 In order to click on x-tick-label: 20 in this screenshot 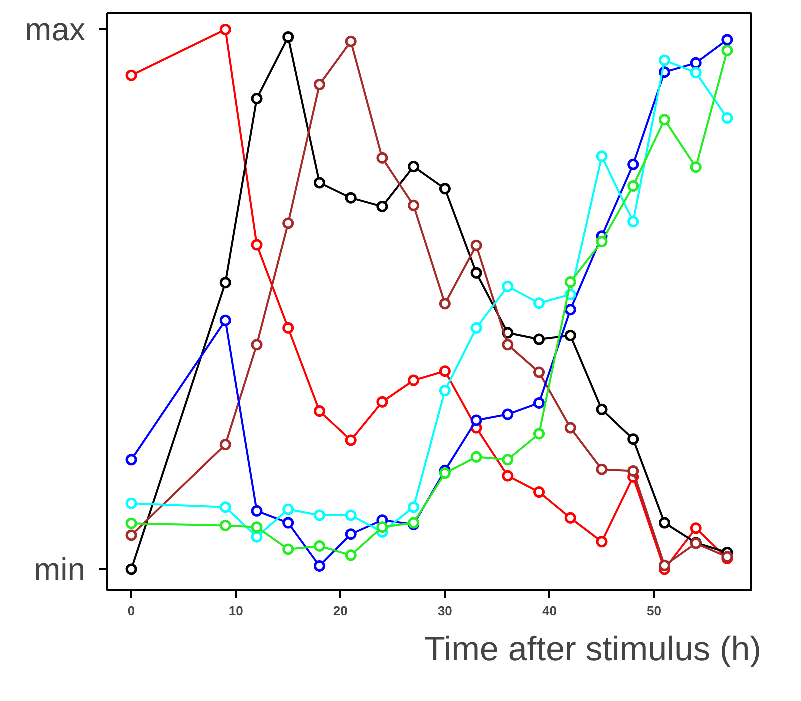, I will do `click(340, 611)`.